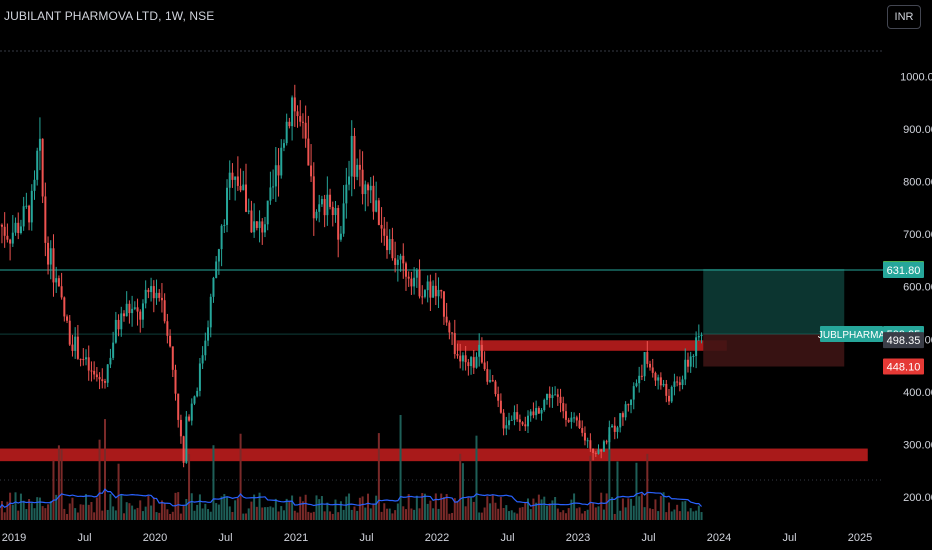 The image size is (932, 550). What do you see at coordinates (904, 17) in the screenshot?
I see `currency-button: INR` at bounding box center [904, 17].